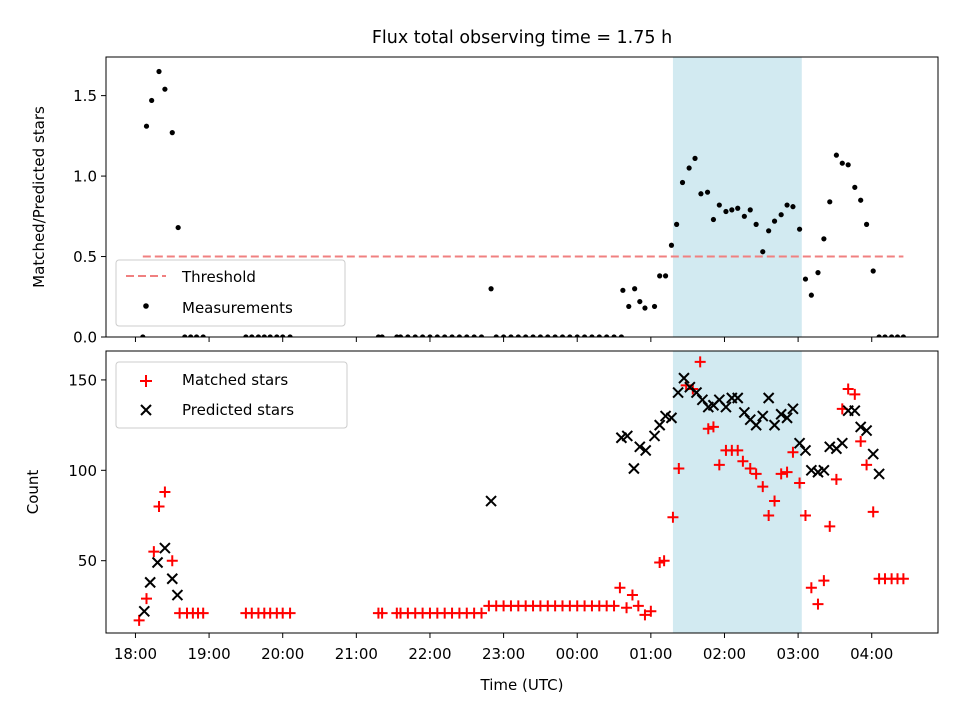  Describe the element at coordinates (85, 257) in the screenshot. I see `ratio-y-tick-label: 0.5` at that location.